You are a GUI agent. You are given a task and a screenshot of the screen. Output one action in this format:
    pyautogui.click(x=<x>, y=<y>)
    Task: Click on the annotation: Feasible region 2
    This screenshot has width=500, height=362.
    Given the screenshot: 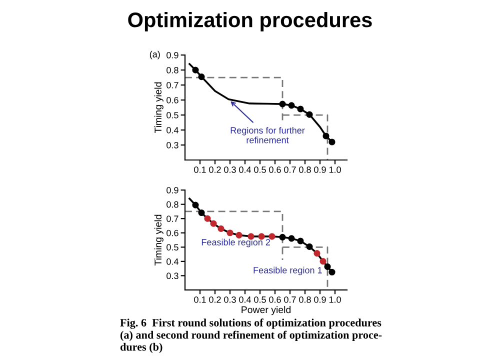 What is the action you would take?
    pyautogui.click(x=236, y=243)
    